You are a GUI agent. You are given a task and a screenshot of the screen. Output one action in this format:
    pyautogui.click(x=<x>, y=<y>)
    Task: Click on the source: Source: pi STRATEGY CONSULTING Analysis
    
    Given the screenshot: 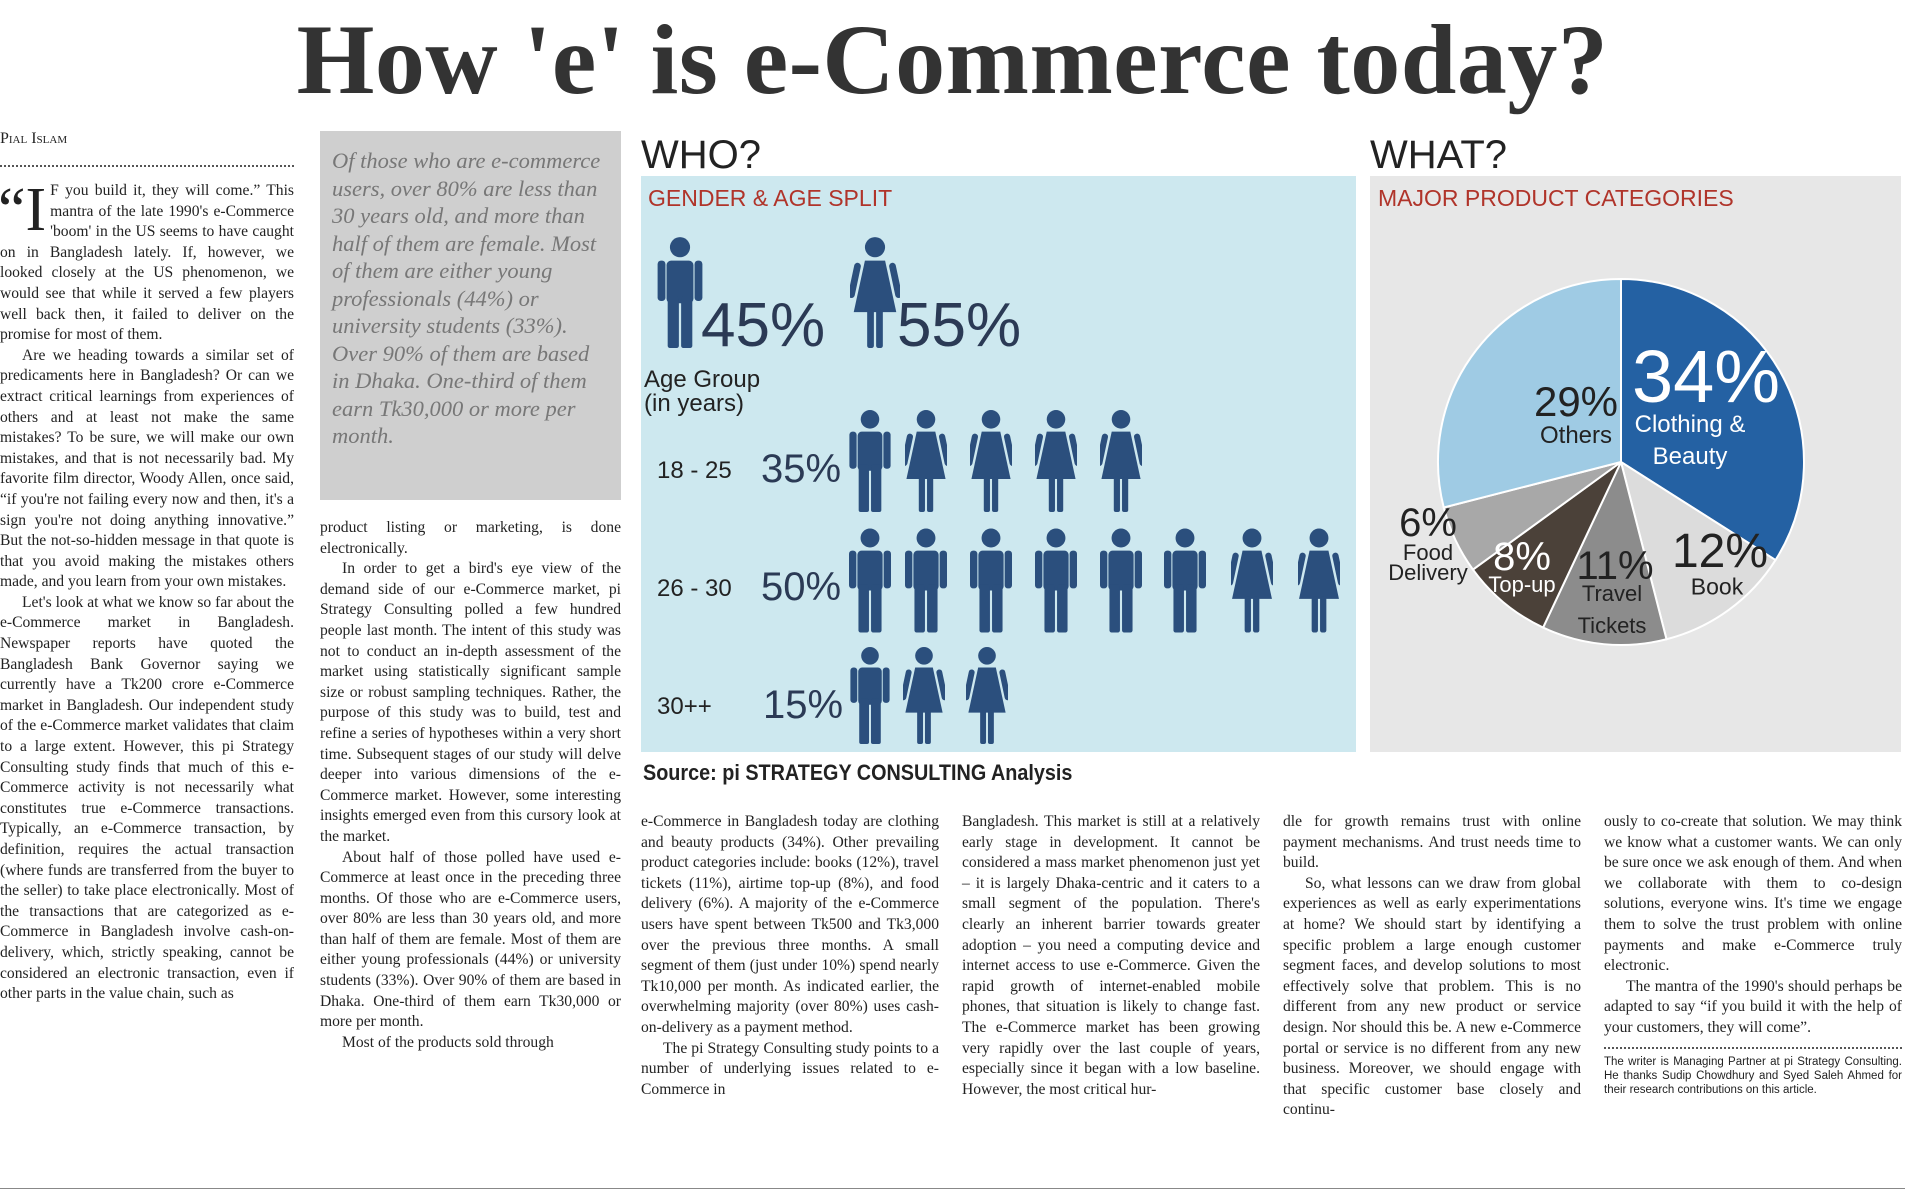 What is the action you would take?
    pyautogui.click(x=858, y=772)
    